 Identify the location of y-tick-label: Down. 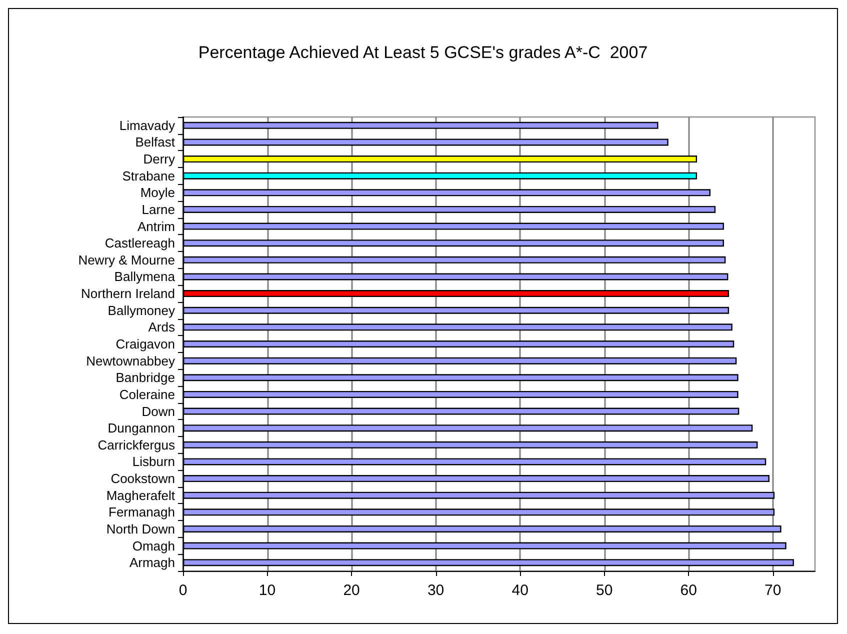
(158, 411).